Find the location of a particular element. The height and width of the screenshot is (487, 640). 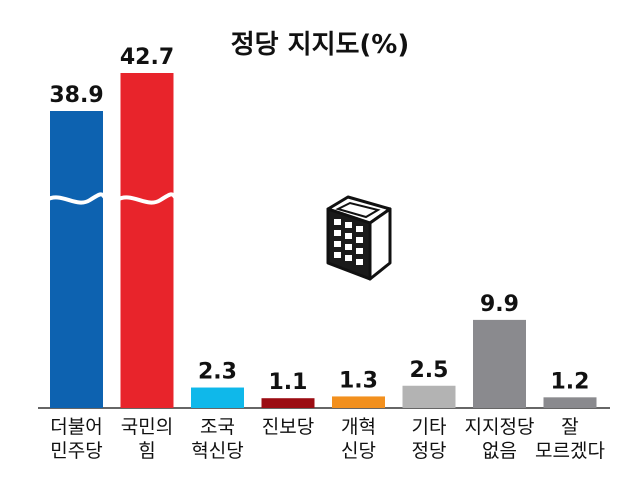

category-label: 없음 is located at coordinates (499, 451).